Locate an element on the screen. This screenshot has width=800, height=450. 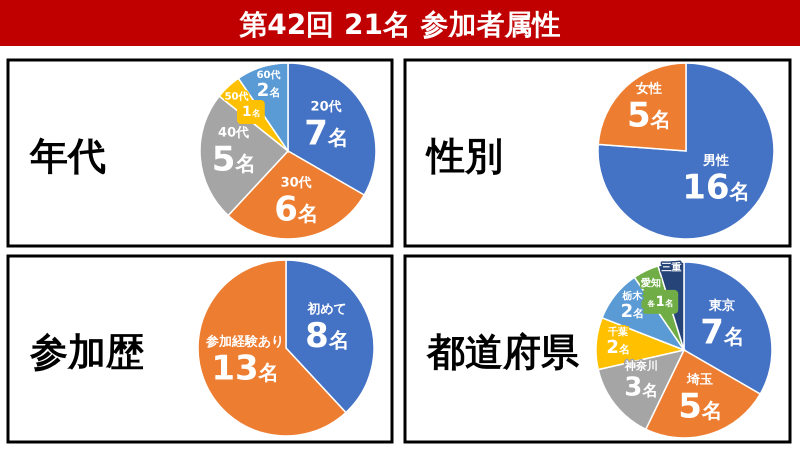
data-label: 13名 is located at coordinates (245, 368).